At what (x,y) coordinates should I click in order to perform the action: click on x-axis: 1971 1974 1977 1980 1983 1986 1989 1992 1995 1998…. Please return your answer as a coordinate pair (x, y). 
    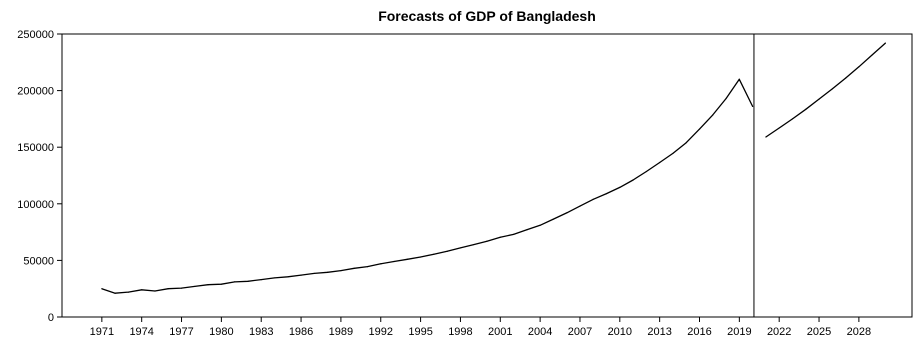
    Looking at the image, I should click on (480, 327).